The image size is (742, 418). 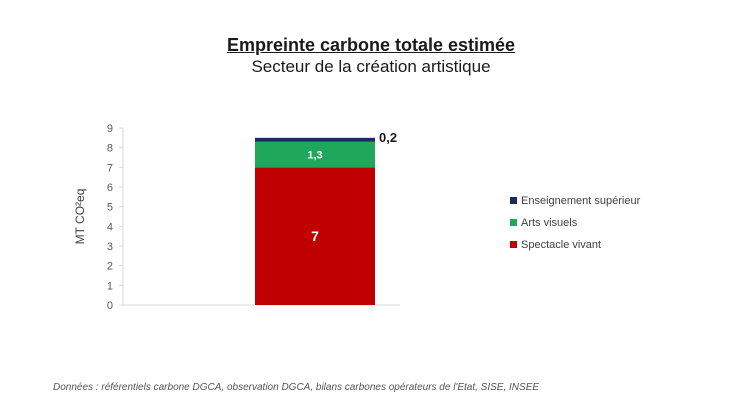 I want to click on data-label-arts-visuels: 1,3, so click(x=314, y=156).